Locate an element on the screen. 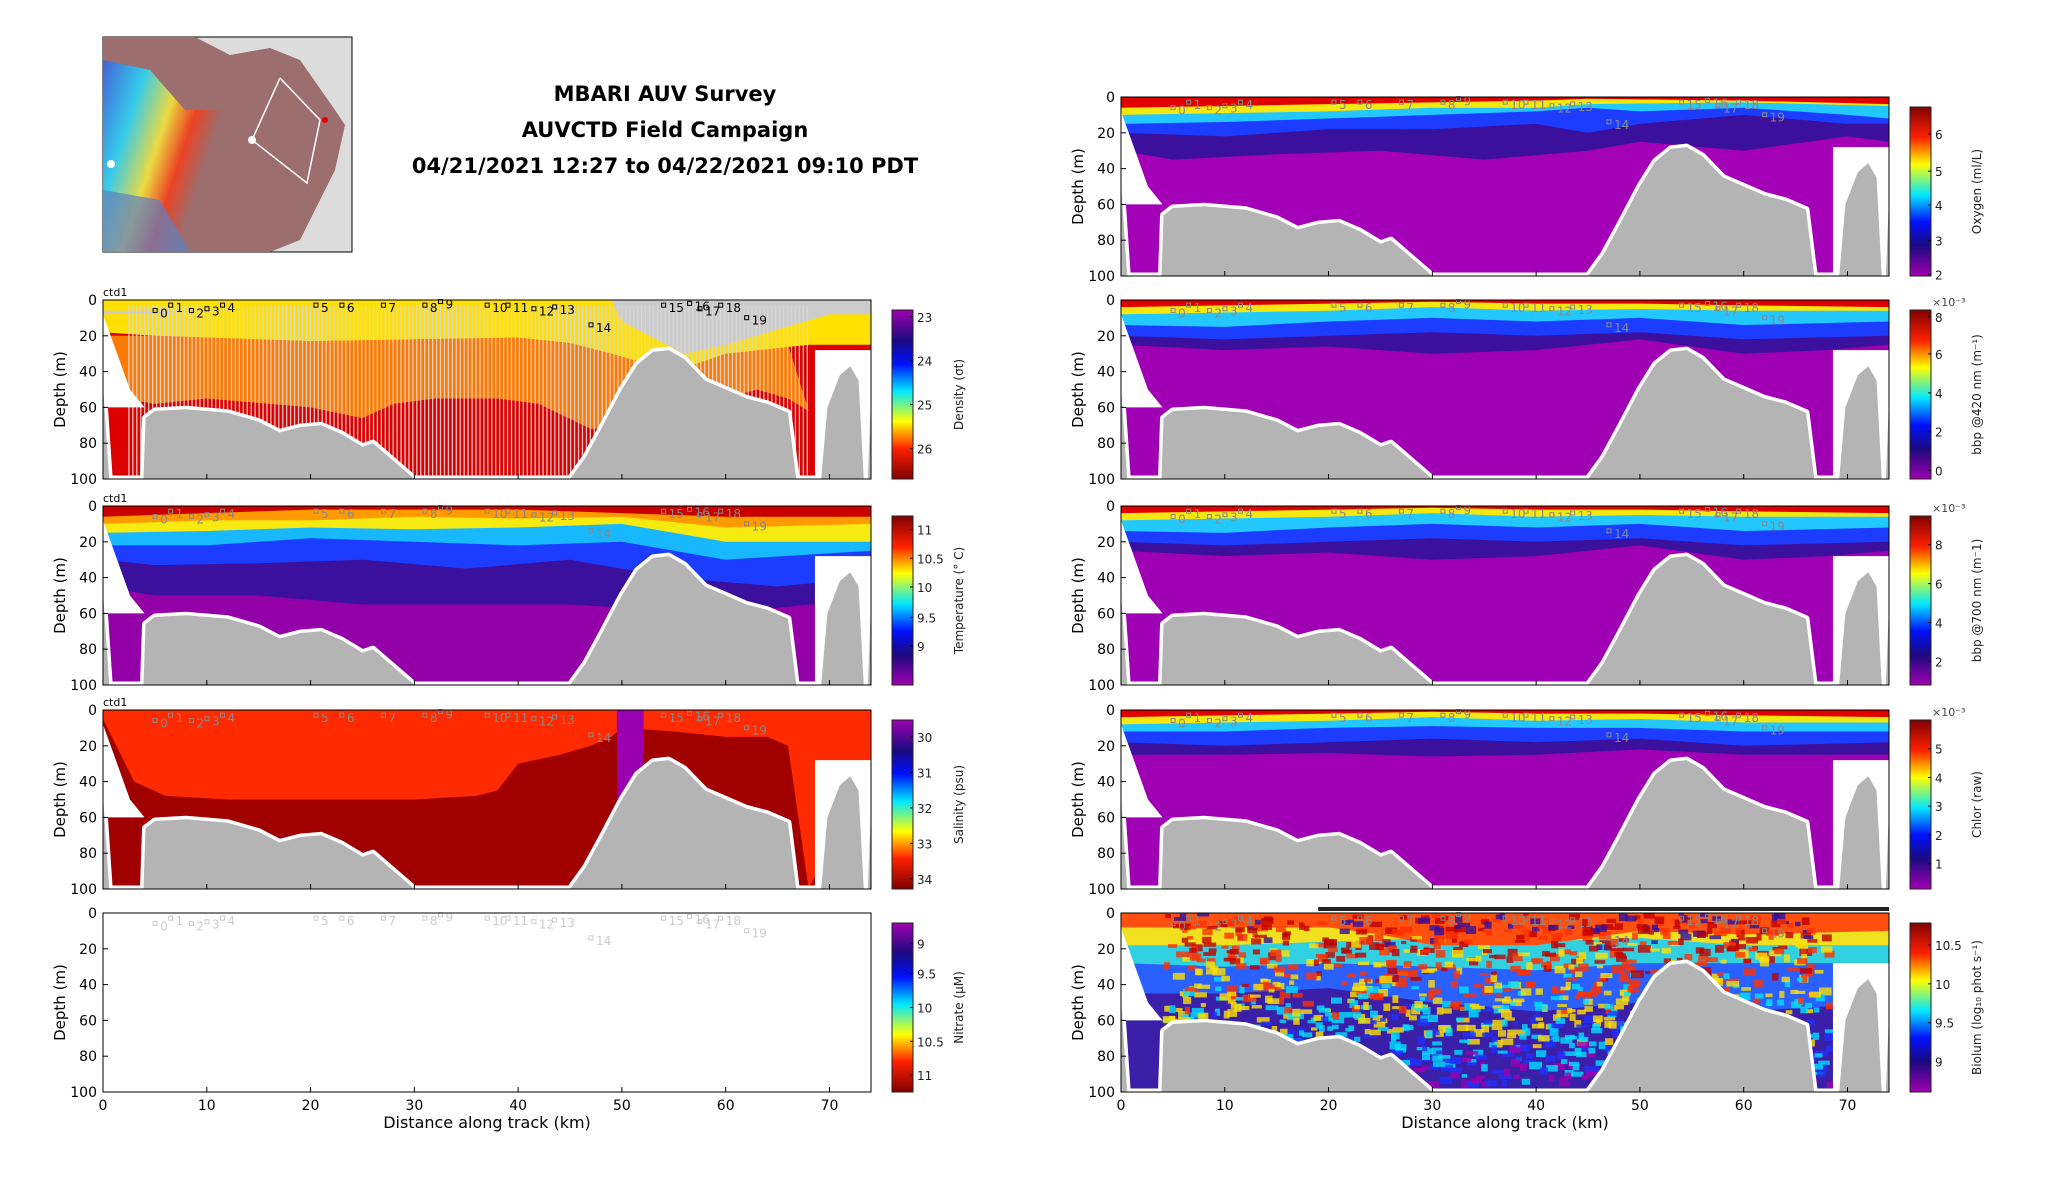 The image size is (2052, 1188). colorbar-tick-label: 10 is located at coordinates (1942, 985).